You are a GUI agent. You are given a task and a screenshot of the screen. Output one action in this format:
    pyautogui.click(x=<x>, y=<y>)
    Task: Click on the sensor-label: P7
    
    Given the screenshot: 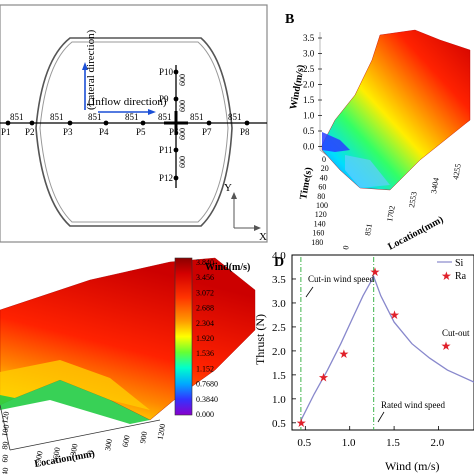 What is the action you would take?
    pyautogui.click(x=207, y=132)
    